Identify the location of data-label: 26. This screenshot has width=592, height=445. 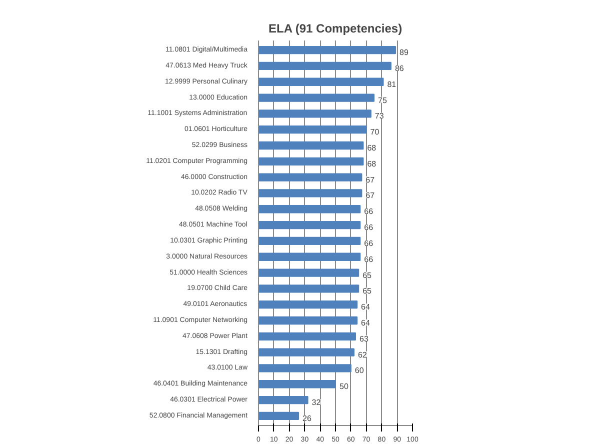
(307, 418).